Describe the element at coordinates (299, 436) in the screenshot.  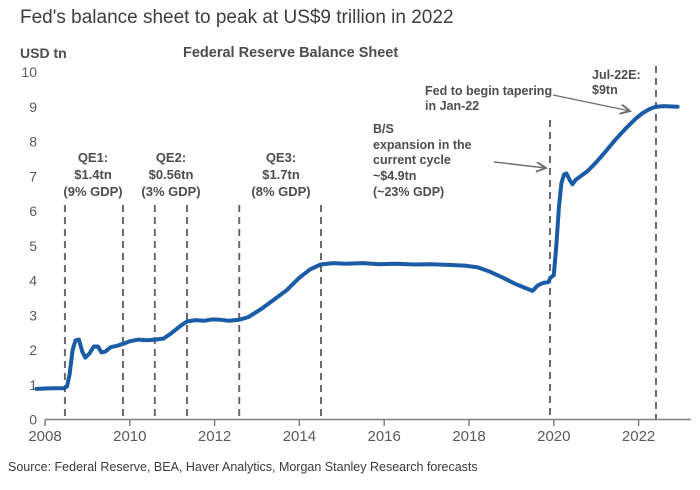
I see `x-tick-label: 2014` at that location.